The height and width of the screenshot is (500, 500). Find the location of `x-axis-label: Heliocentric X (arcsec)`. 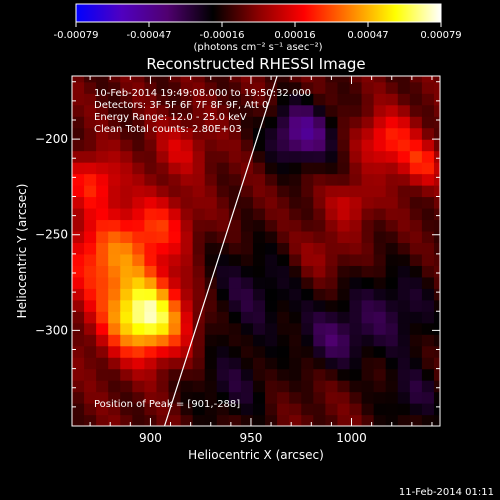

x-axis-label: Heliocentric X (arcsec) is located at coordinates (256, 455).